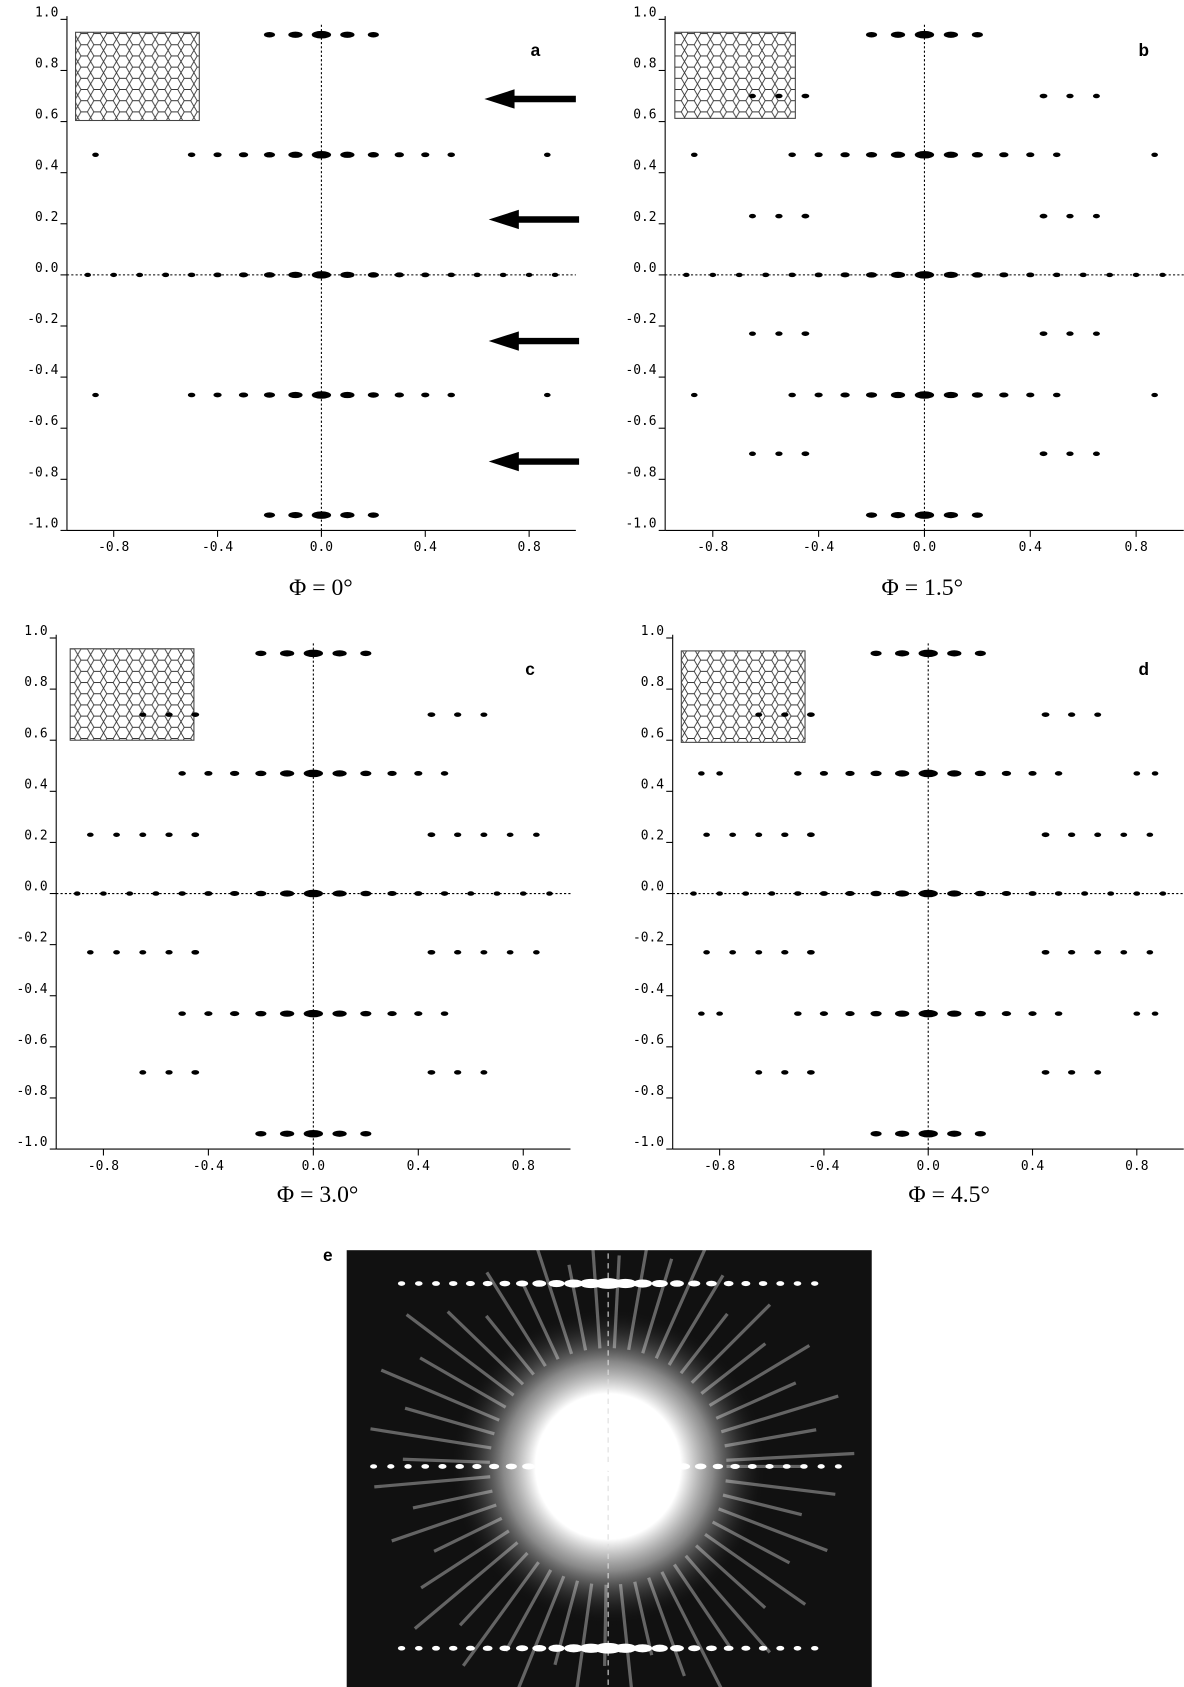 The image size is (1184, 1687). I want to click on y-tick-label: -0.8, so click(32, 1091).